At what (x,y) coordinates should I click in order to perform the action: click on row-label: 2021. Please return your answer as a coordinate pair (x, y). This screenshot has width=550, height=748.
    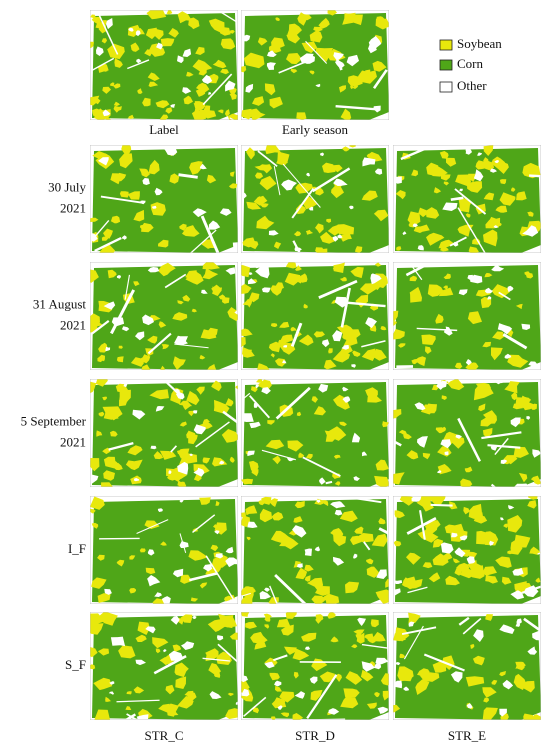
    Looking at the image, I should click on (73, 441).